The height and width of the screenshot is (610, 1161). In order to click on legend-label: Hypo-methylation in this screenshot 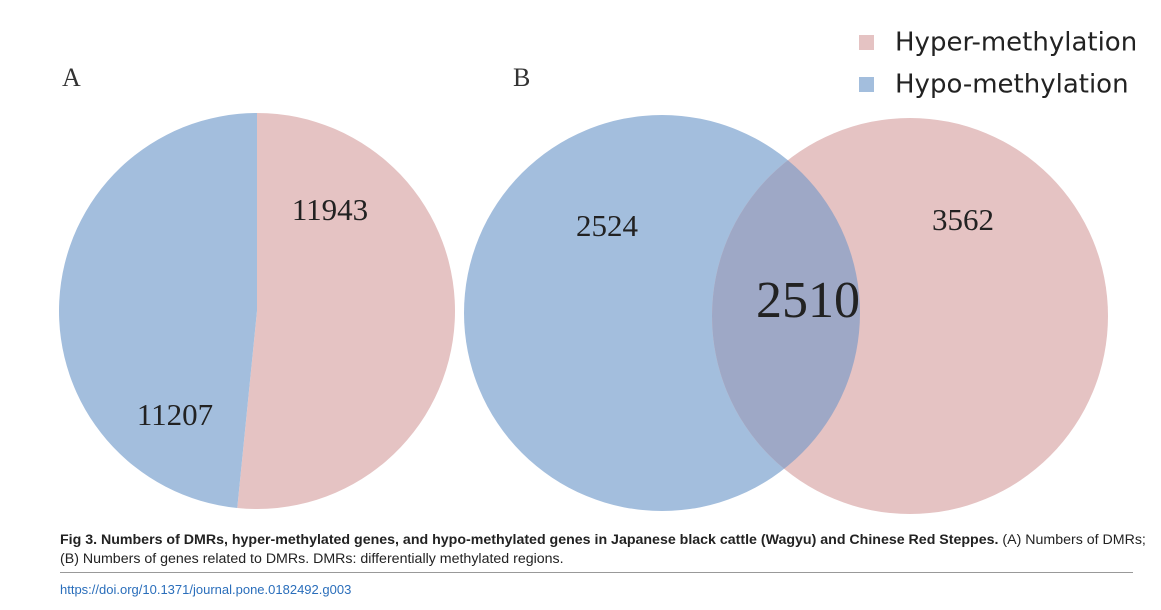, I will do `click(1012, 85)`.